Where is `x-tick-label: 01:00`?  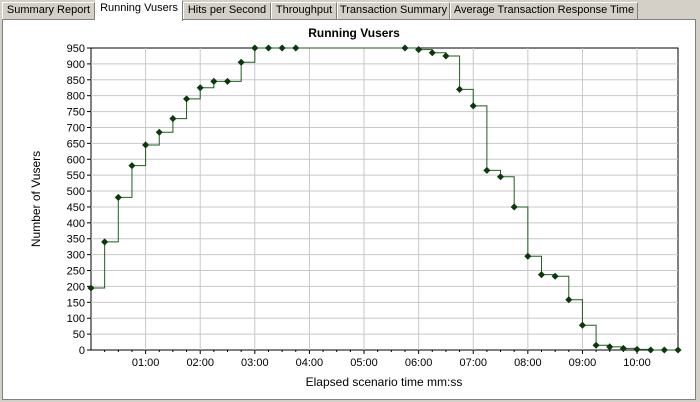 x-tick-label: 01:00 is located at coordinates (146, 363).